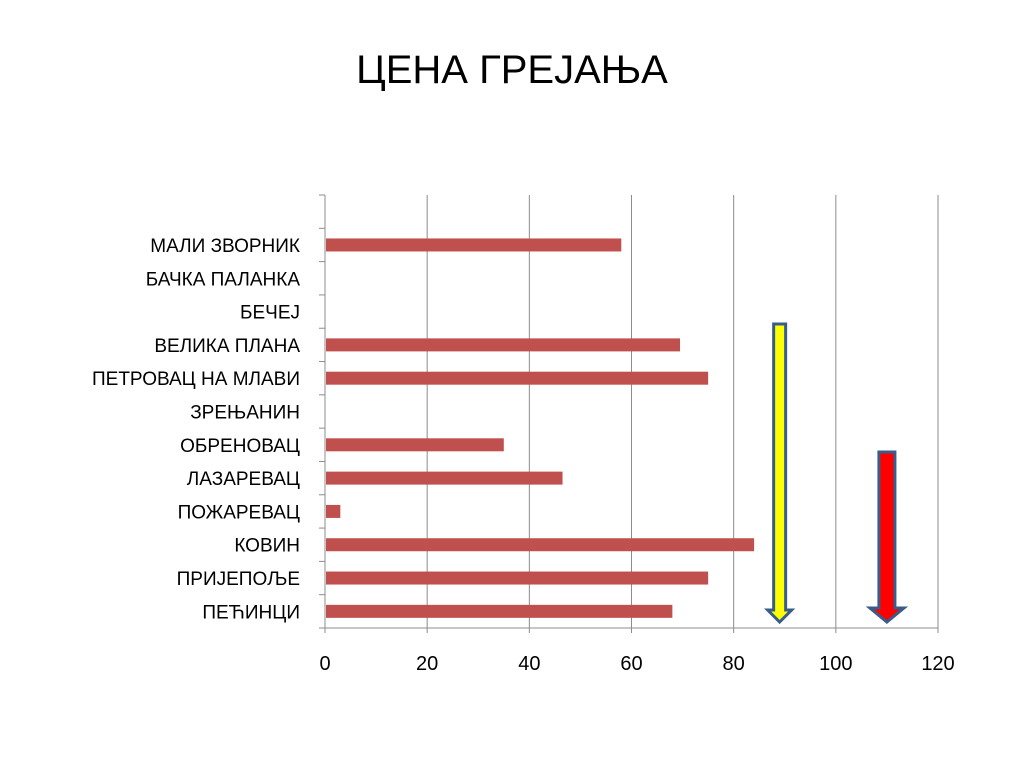 This screenshot has height=768, width=1024. What do you see at coordinates (887, 537) in the screenshot?
I see `red-arrow-icon` at bounding box center [887, 537].